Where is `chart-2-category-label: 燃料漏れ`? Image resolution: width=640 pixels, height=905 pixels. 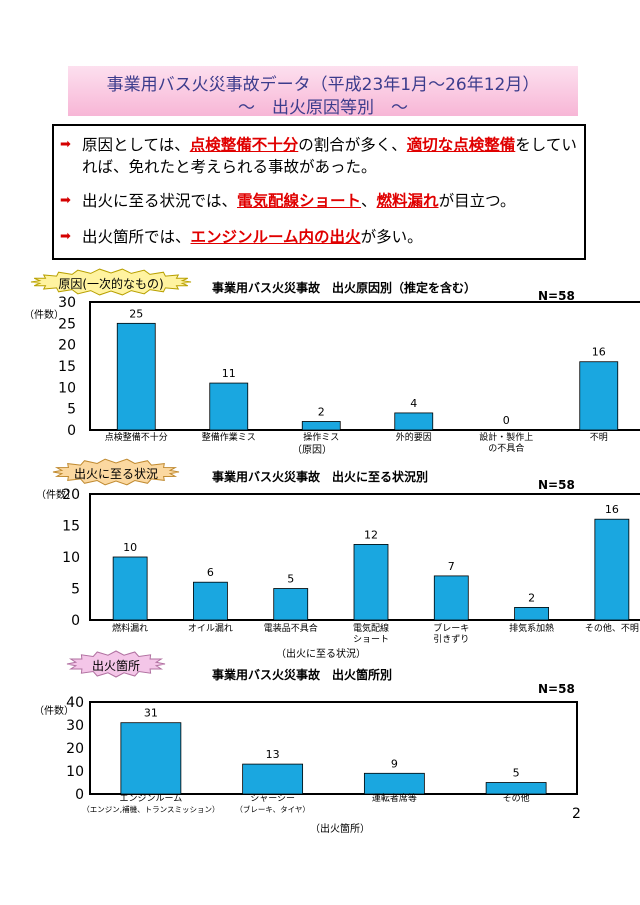 chart-2-category-label: 燃料漏れ is located at coordinates (130, 628).